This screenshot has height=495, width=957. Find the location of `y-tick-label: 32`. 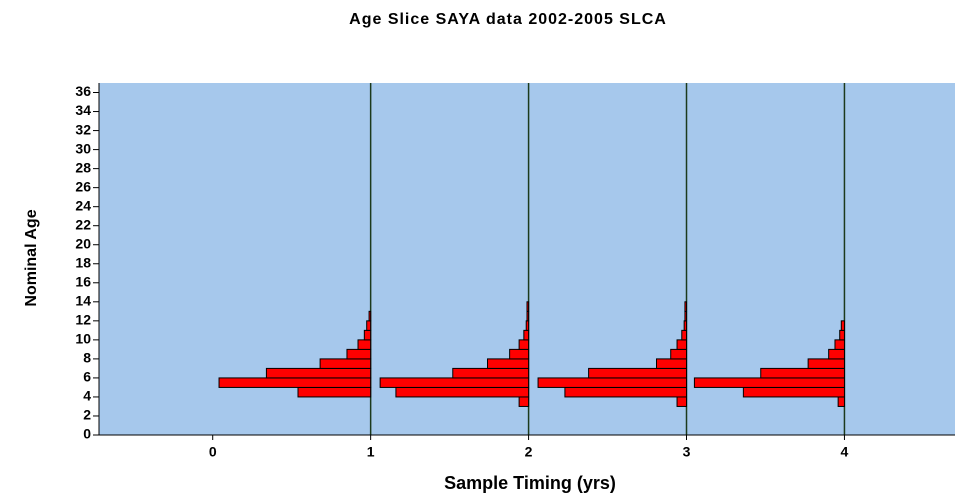

y-tick-label: 32 is located at coordinates (83, 129).